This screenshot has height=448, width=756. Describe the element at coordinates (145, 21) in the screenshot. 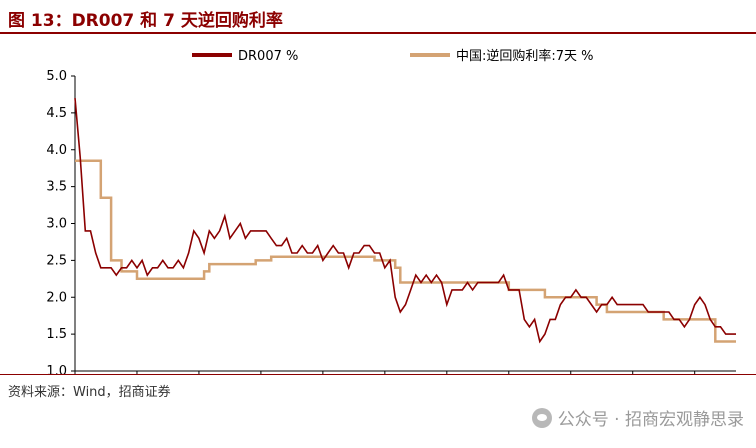

I see `chart-title: 图 13：DR007 和 7 天逆回购利率` at that location.